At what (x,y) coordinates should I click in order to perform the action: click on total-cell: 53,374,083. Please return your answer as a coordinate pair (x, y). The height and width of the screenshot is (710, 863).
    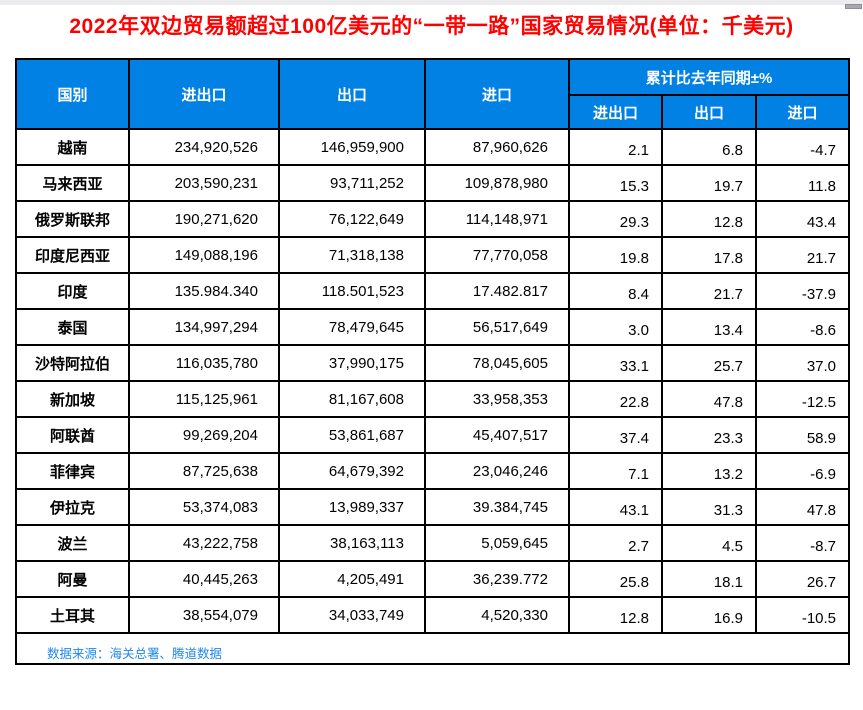
    Looking at the image, I should click on (204, 507).